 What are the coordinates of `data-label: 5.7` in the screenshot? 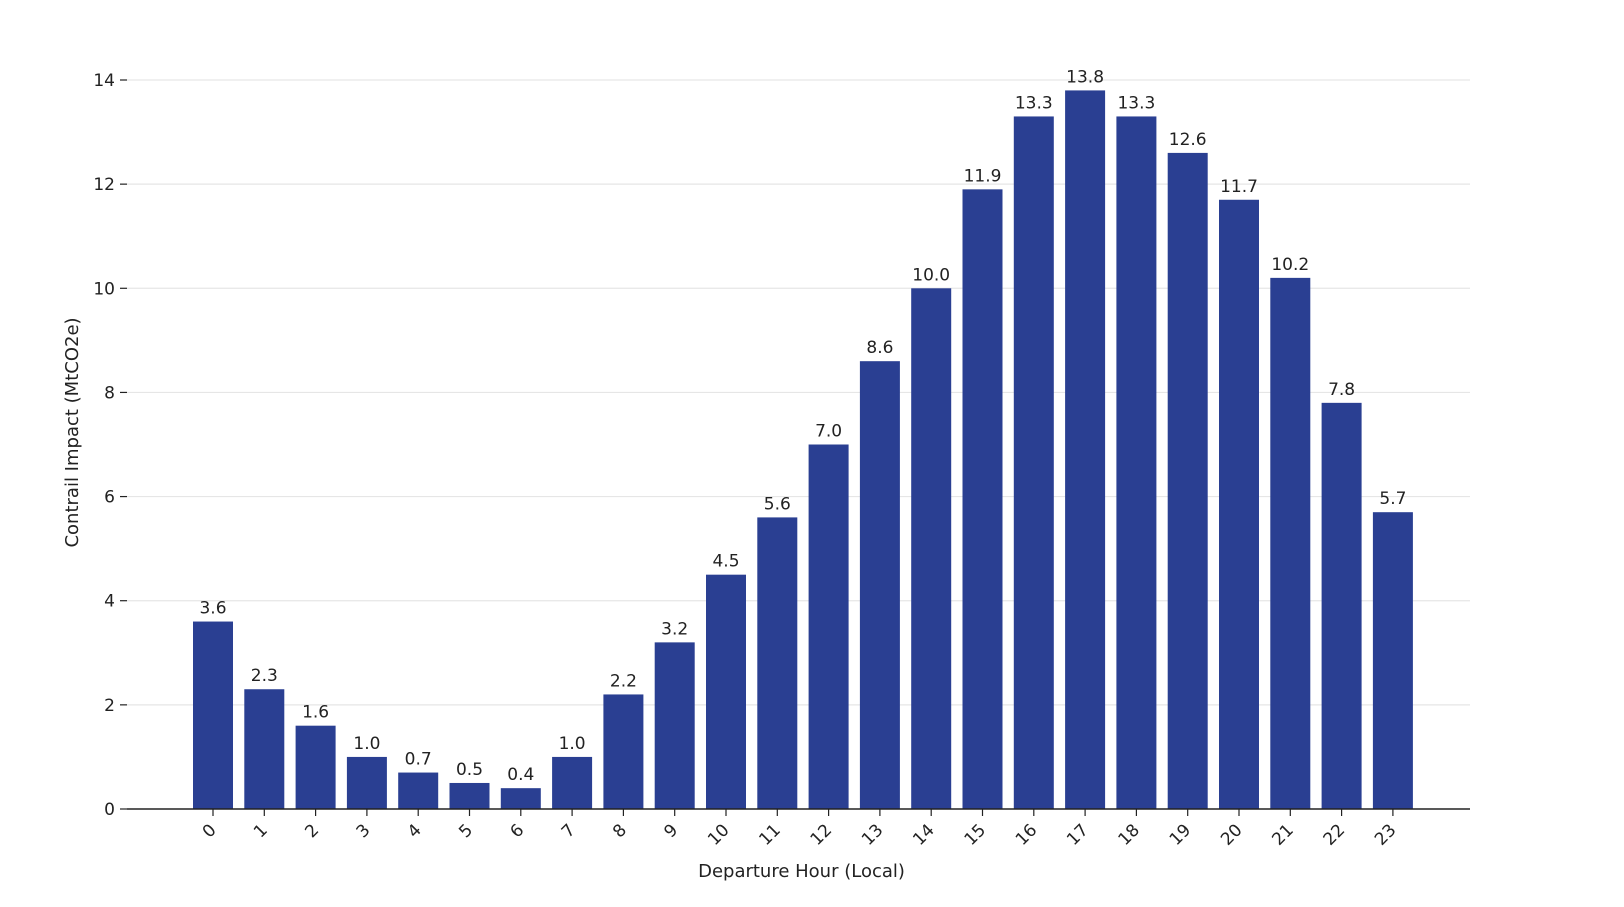 It's located at (1392, 499).